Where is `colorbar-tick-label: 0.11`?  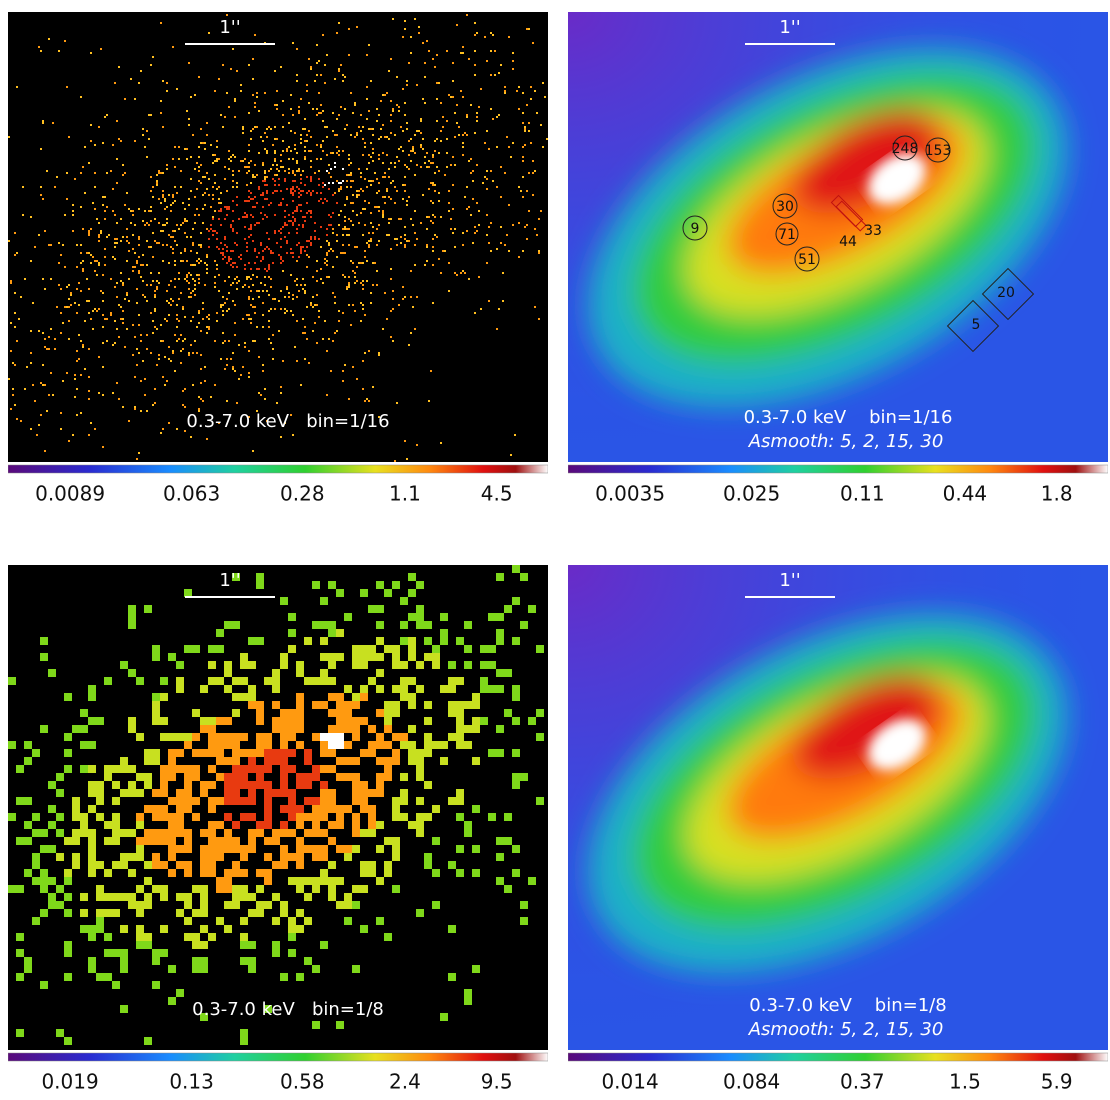 colorbar-tick-label: 0.11 is located at coordinates (862, 494).